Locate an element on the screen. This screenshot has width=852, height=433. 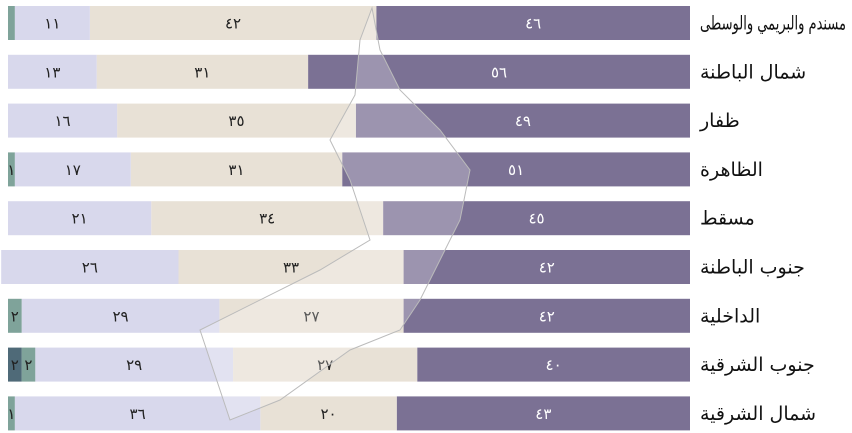
value-label: ٤٩ is located at coordinates (523, 121).